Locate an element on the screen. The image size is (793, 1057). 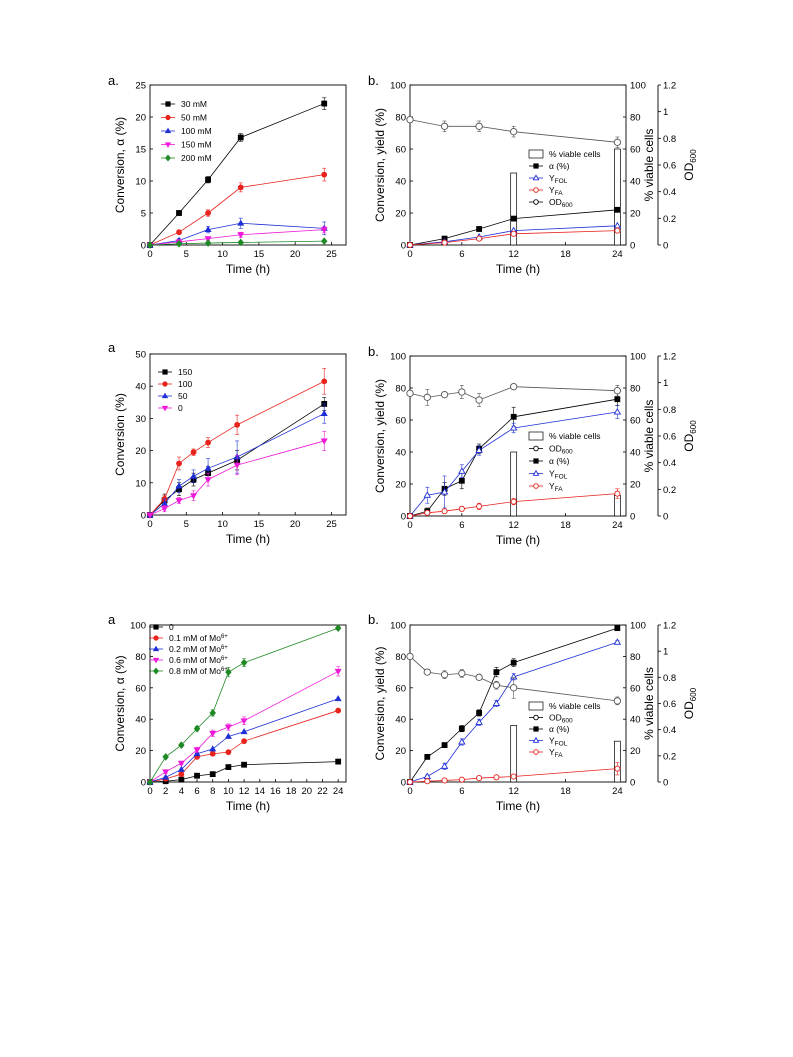
y-tick-label: 0 is located at coordinates (143, 516).